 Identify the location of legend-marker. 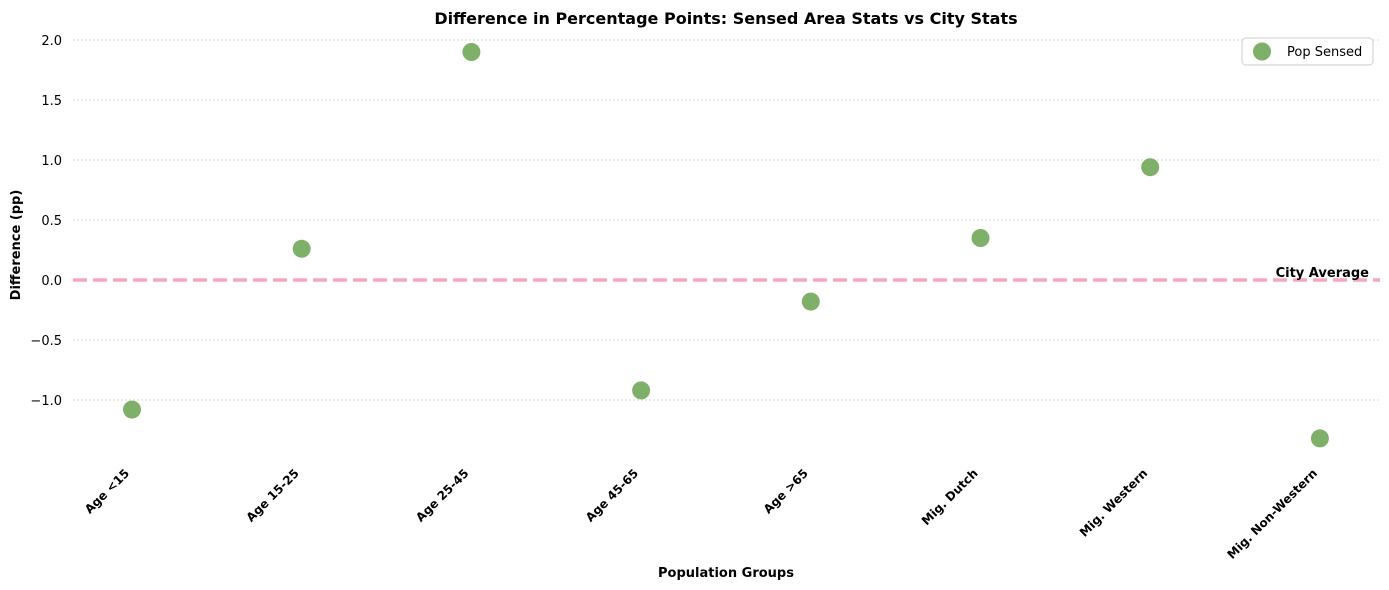
(1262, 51).